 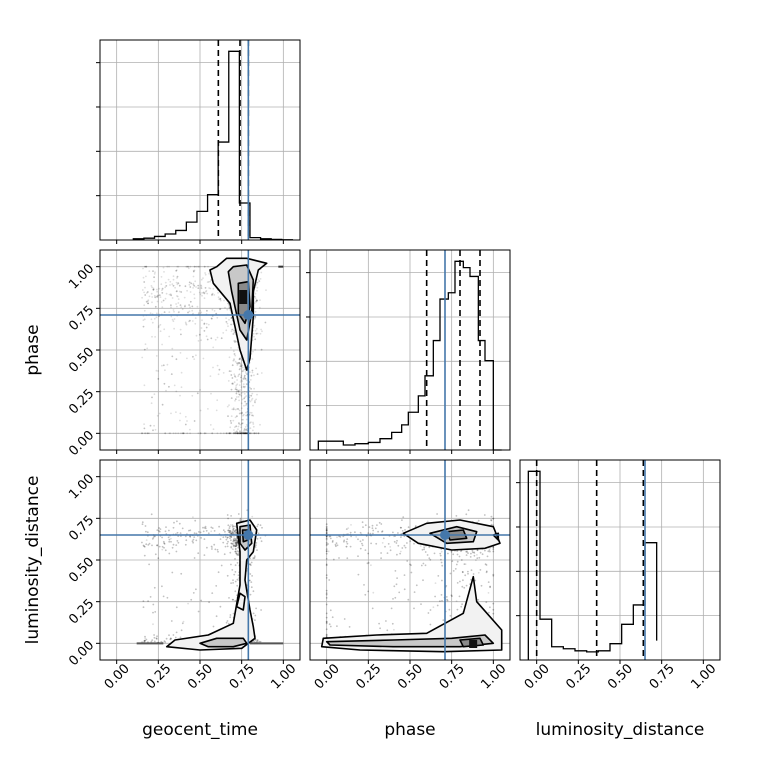 I want to click on density-peak, so click(x=243, y=297).